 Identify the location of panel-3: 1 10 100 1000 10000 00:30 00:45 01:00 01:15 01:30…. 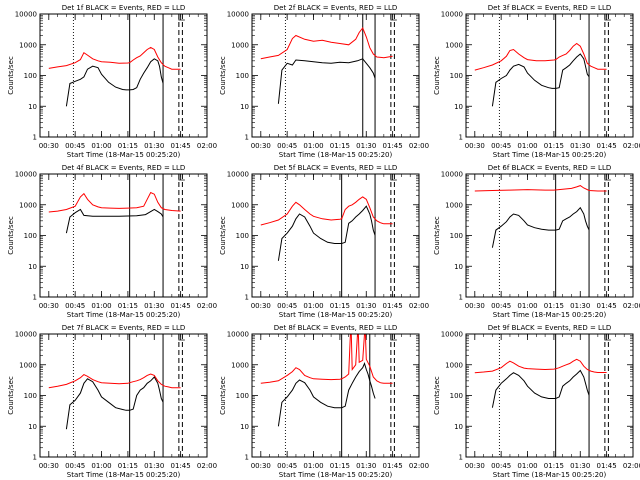
(536, 81).